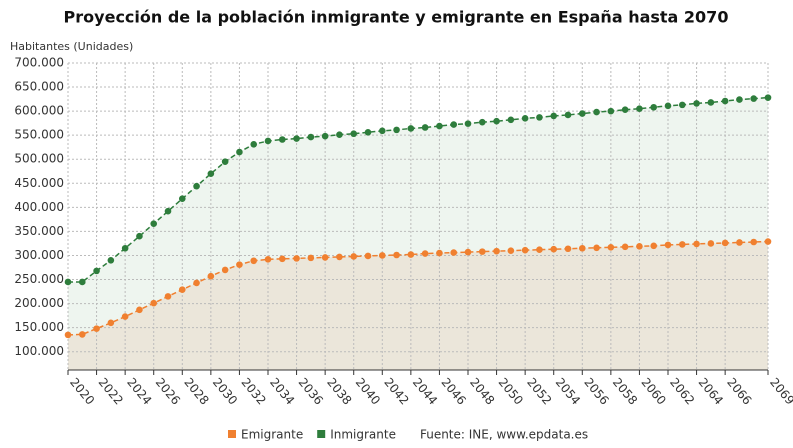 The width and height of the screenshot is (793, 448). What do you see at coordinates (482, 391) in the screenshot?
I see `x-tick-label: 2048` at bounding box center [482, 391].